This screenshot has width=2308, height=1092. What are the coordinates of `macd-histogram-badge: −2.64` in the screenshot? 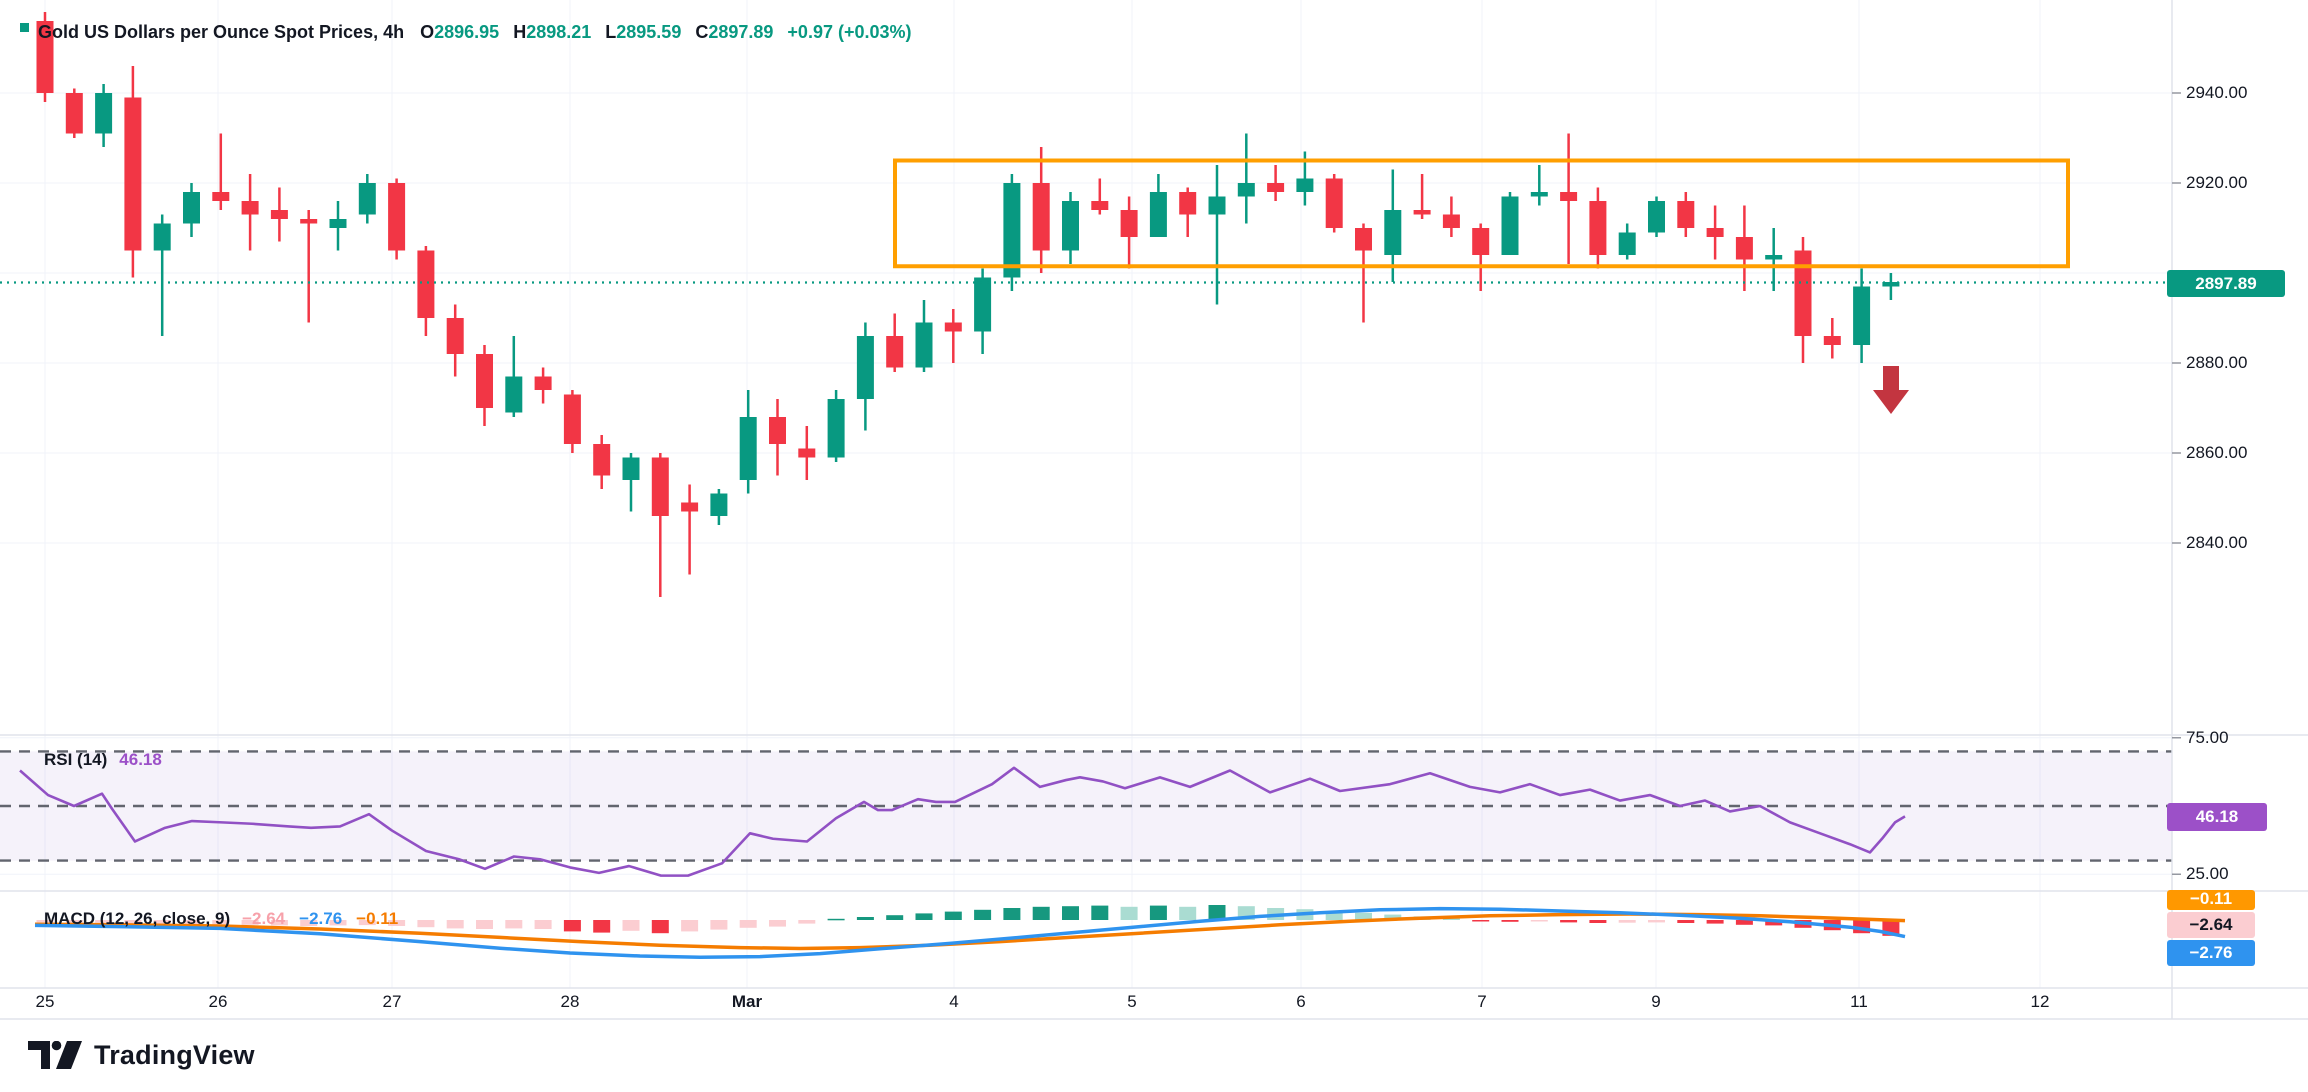 It's located at (2211, 925).